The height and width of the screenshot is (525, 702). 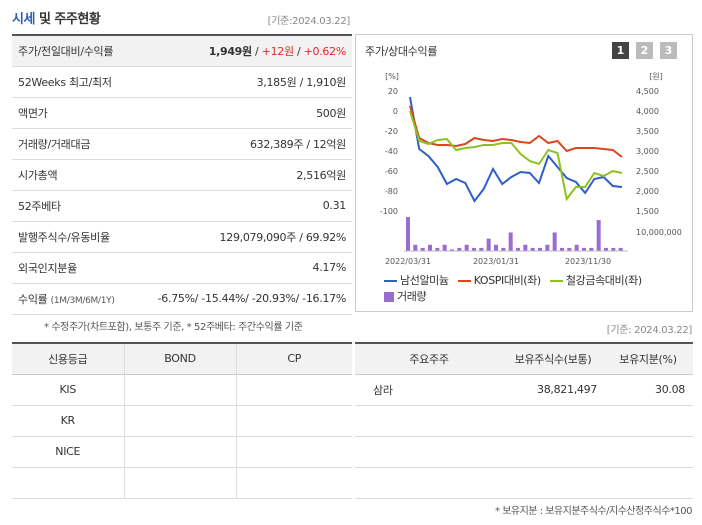 What do you see at coordinates (647, 211) in the screenshot?
I see `right-tick-label: 1,500` at bounding box center [647, 211].